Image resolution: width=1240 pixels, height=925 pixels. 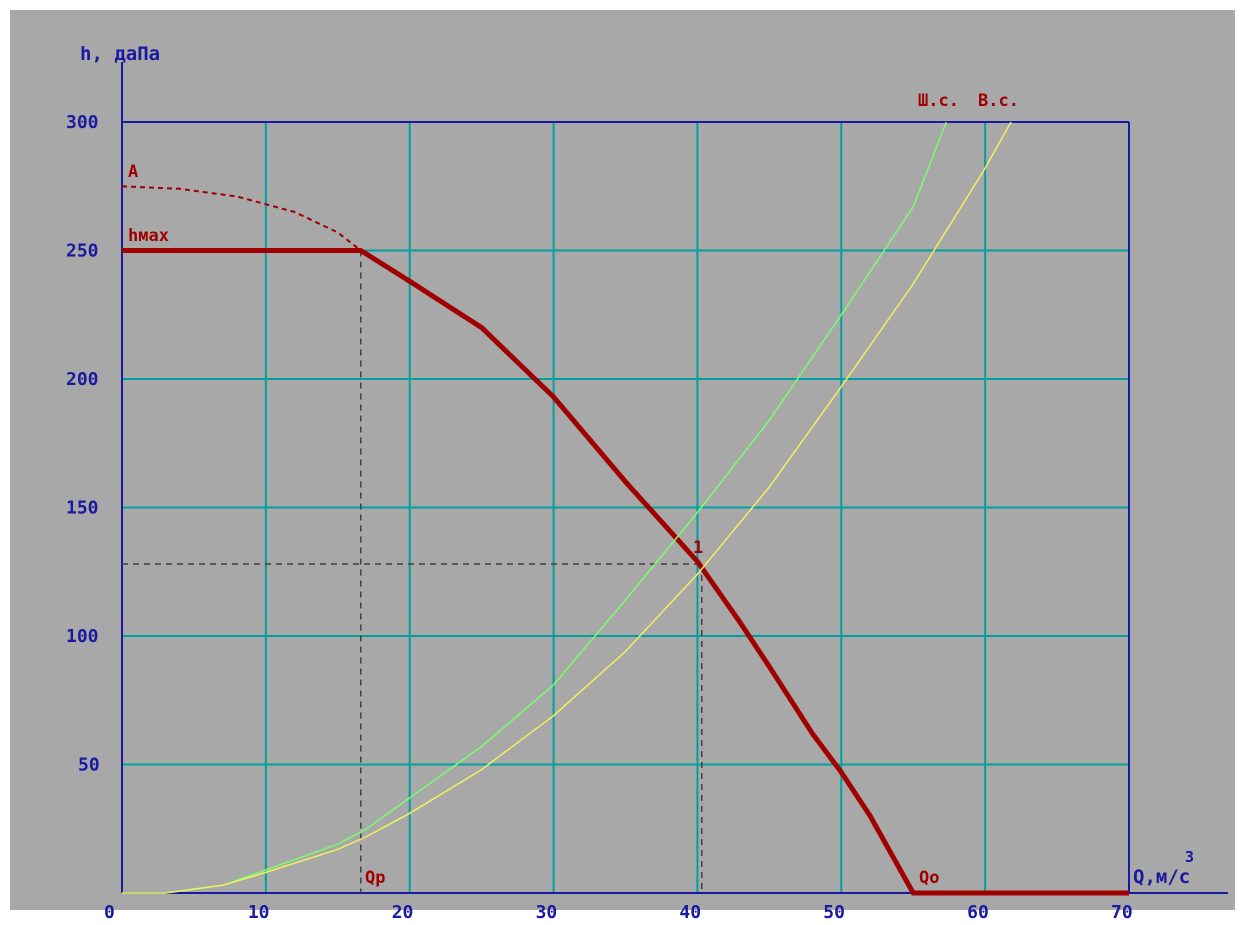 What do you see at coordinates (403, 912) in the screenshot?
I see `x-tick-label-20: 20` at bounding box center [403, 912].